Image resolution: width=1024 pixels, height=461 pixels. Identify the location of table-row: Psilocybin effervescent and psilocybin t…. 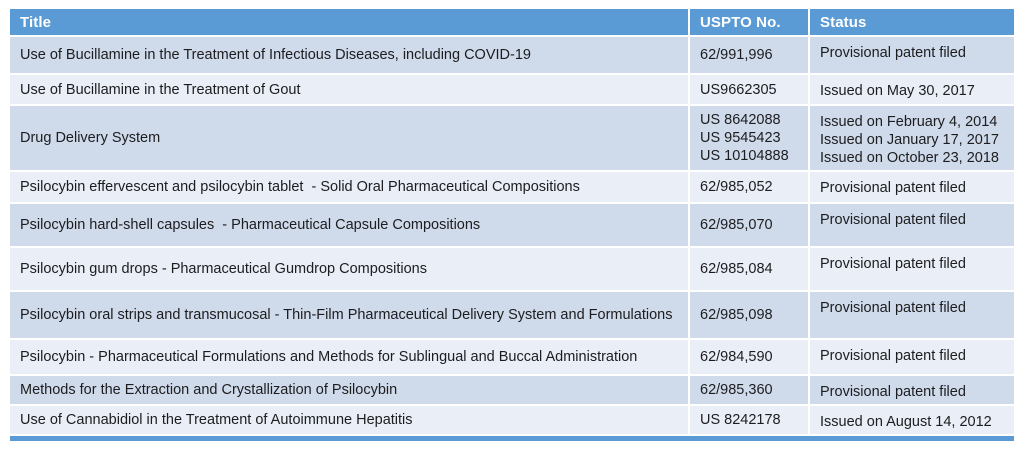
(512, 187).